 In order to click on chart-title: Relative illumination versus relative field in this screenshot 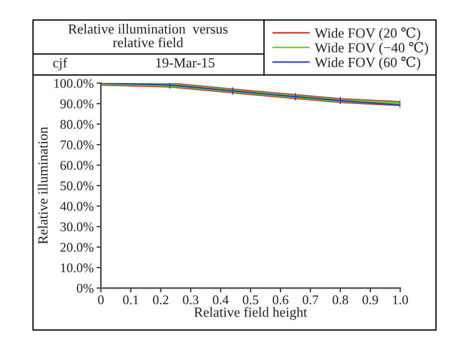, I will do `click(148, 36)`.